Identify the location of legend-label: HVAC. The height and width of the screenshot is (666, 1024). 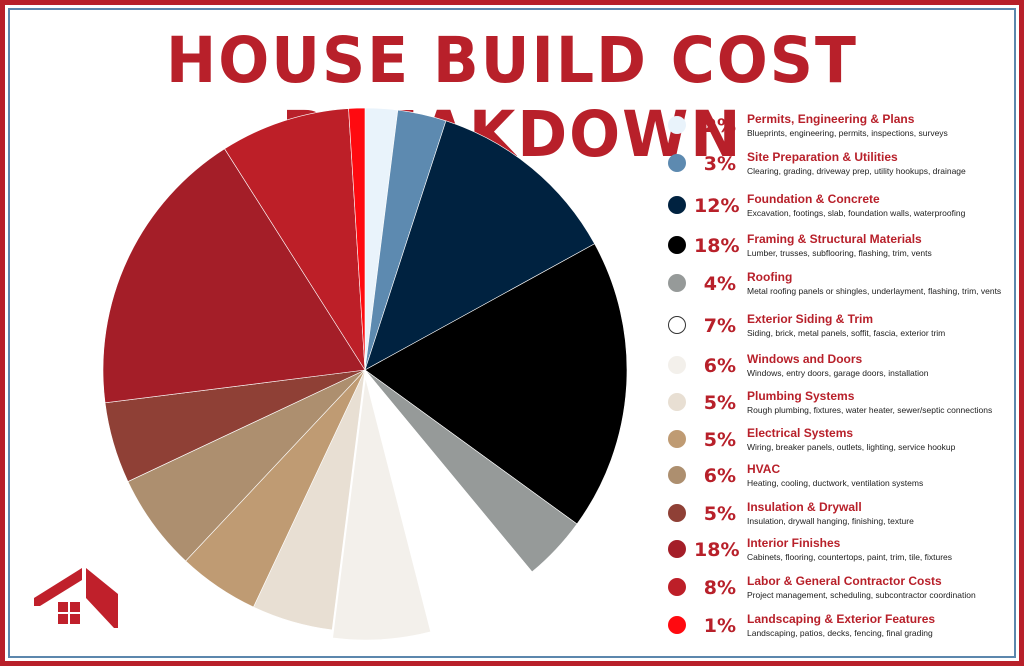
(764, 469).